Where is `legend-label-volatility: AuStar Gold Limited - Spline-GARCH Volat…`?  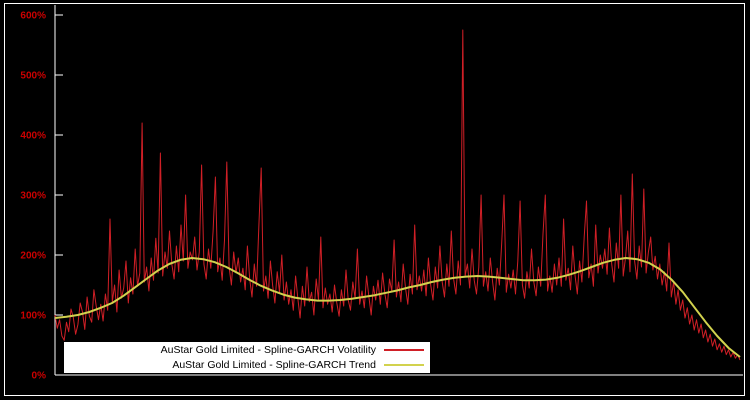
legend-label-volatility: AuStar Gold Limited - Spline-GARCH Volat… is located at coordinates (268, 350).